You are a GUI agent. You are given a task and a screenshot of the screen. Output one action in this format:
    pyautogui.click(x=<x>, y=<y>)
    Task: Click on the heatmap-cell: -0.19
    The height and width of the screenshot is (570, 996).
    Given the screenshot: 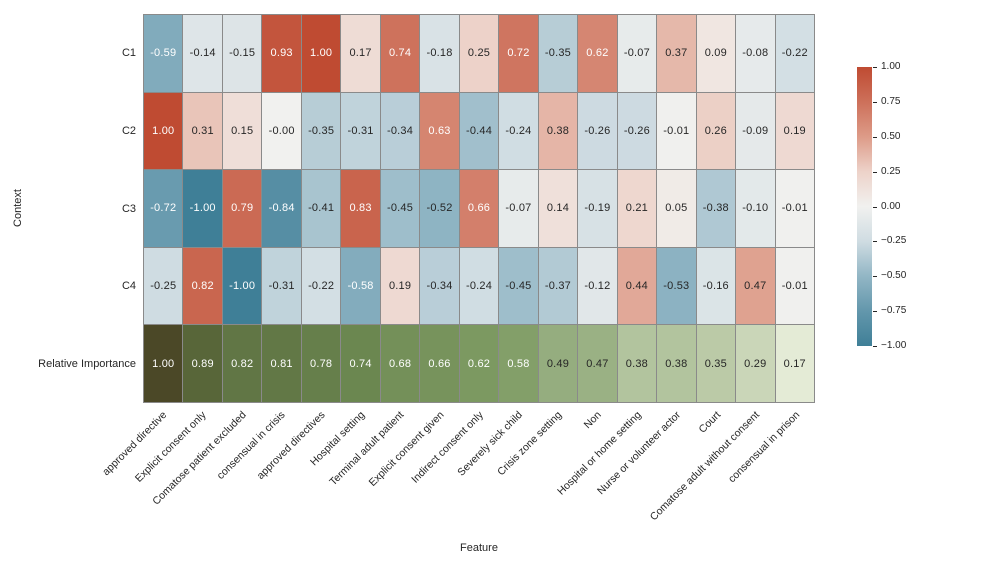 What is the action you would take?
    pyautogui.click(x=597, y=208)
    